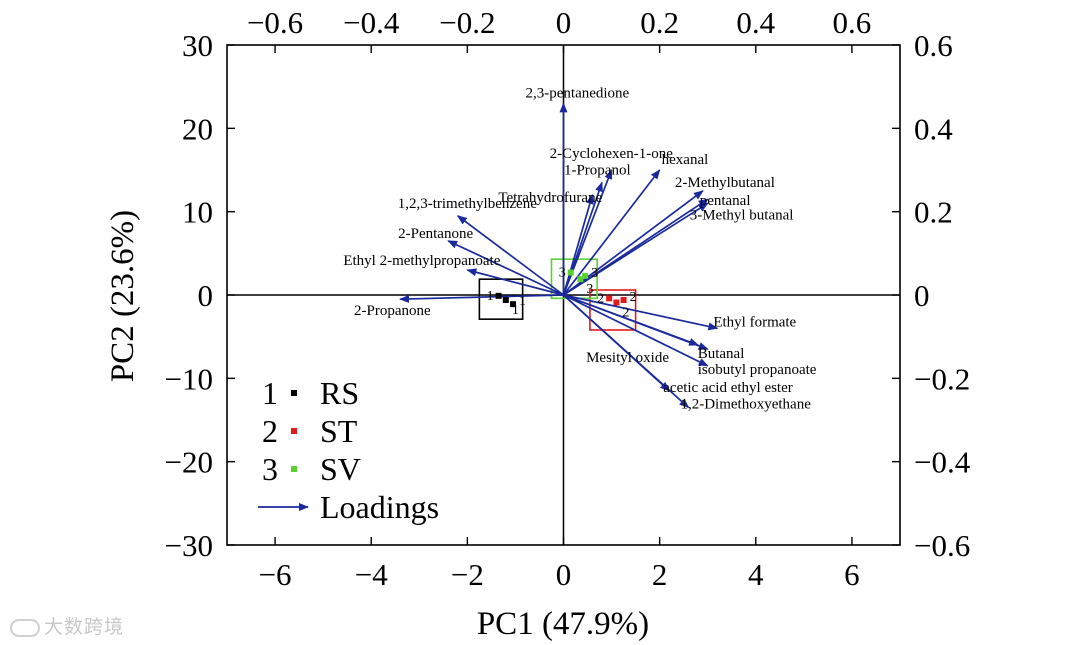 The height and width of the screenshot is (645, 1080). I want to click on legend-id: 2, so click(270, 431).